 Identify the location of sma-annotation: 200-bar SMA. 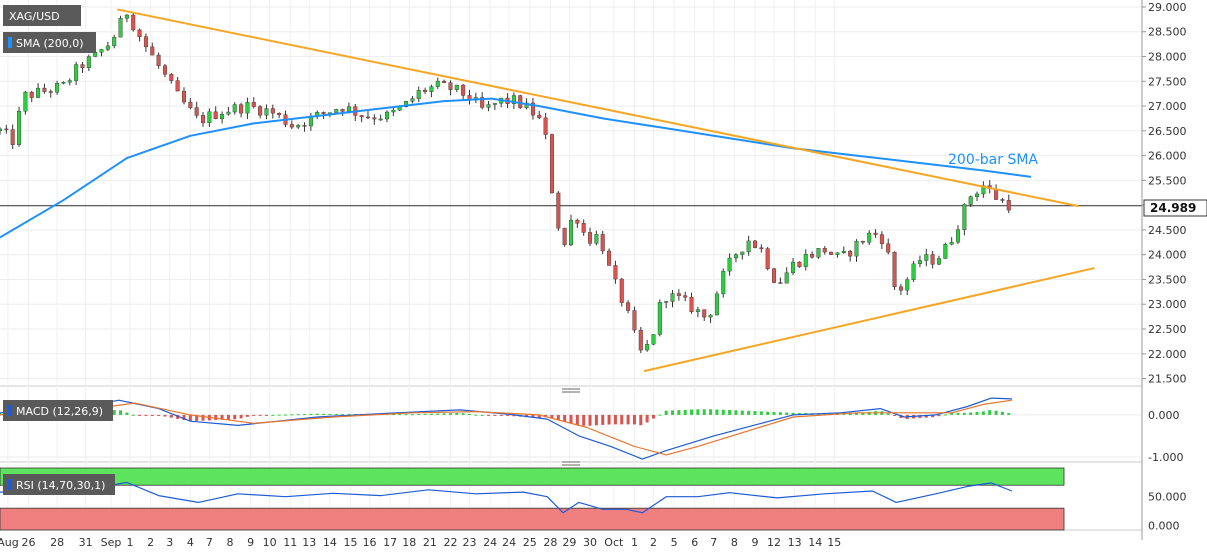
(993, 160).